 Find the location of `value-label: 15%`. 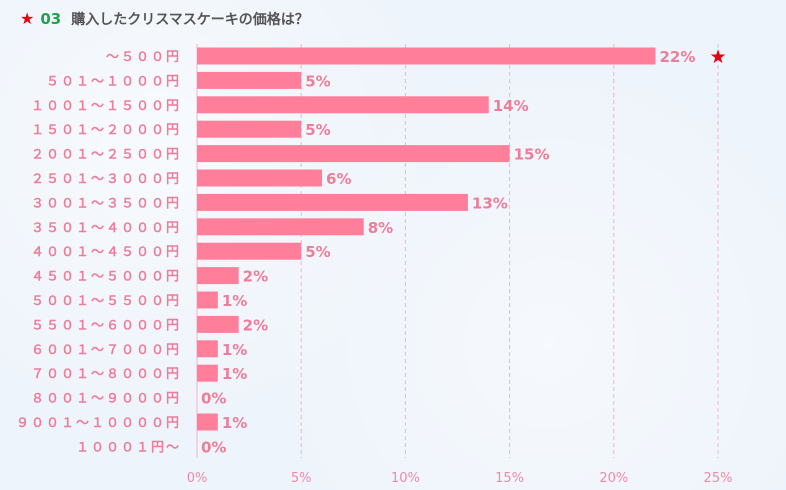

value-label: 15% is located at coordinates (532, 155).